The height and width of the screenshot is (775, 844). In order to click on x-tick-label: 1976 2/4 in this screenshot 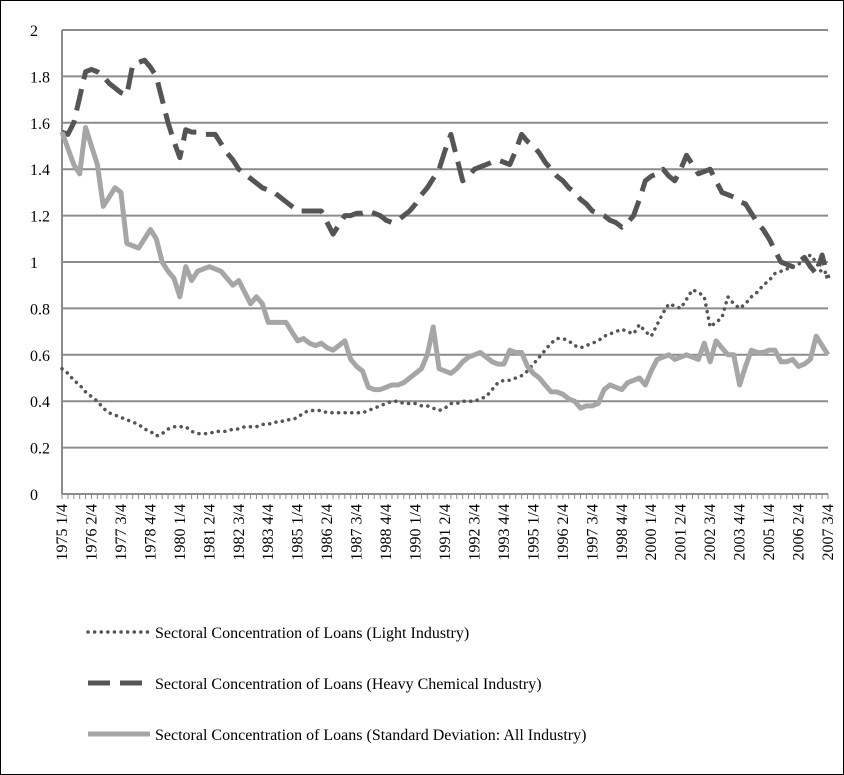, I will do `click(91, 532)`.